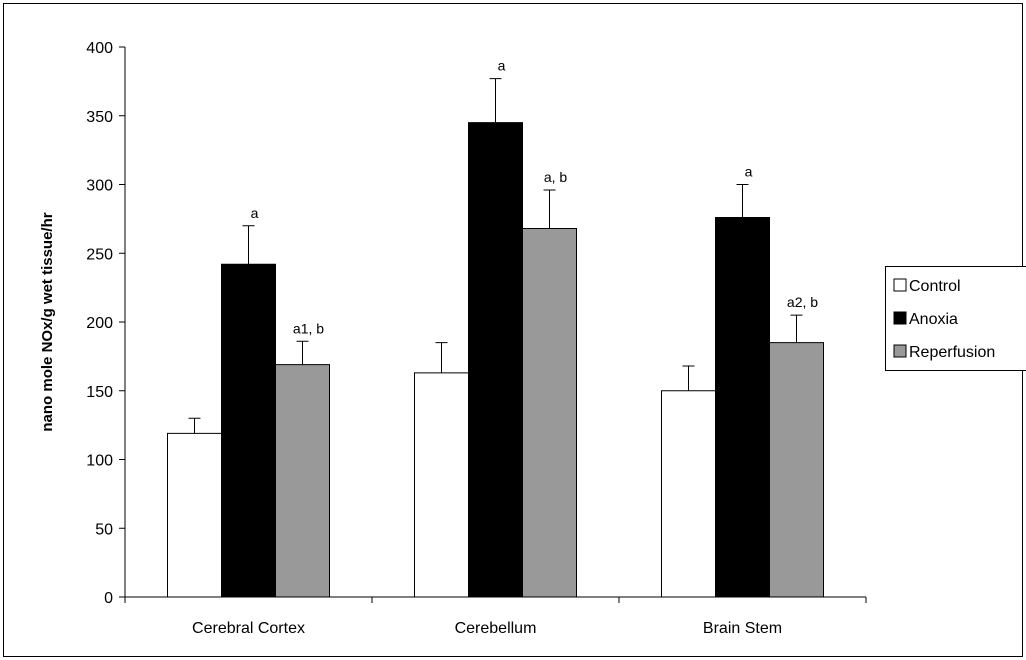 The height and width of the screenshot is (660, 1026). I want to click on y-ticks: 0 50 100 150 200 250 300 350 400, so click(105, 323).